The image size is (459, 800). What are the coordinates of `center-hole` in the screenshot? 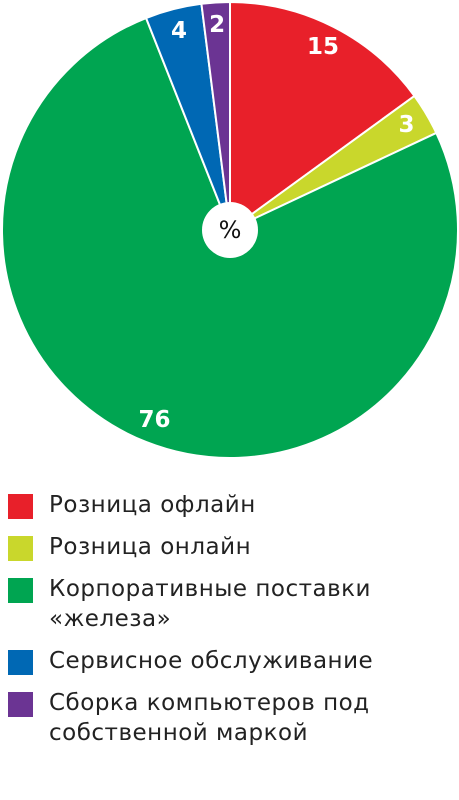 It's located at (230, 230).